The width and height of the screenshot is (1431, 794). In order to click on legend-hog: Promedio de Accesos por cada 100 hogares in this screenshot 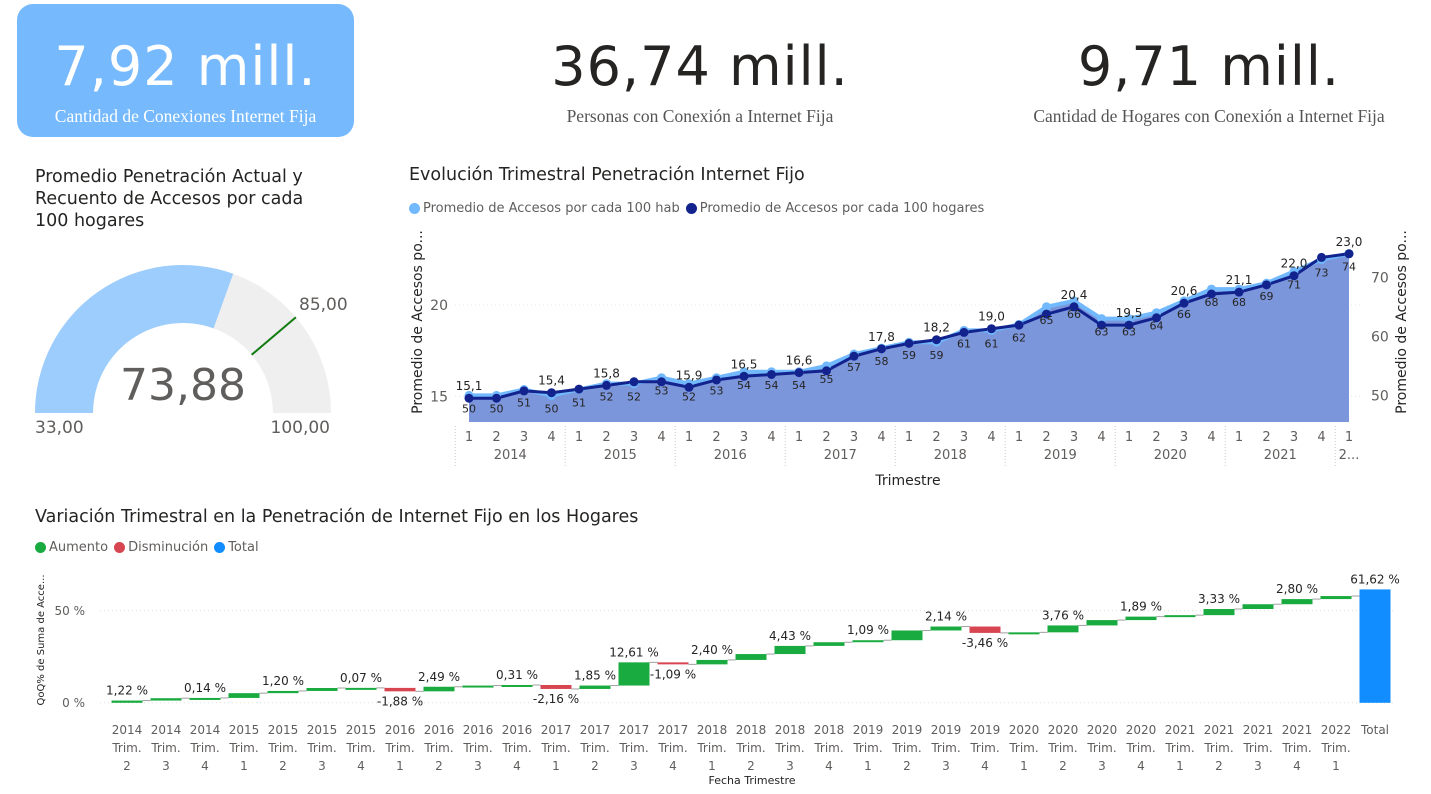, I will do `click(835, 208)`.